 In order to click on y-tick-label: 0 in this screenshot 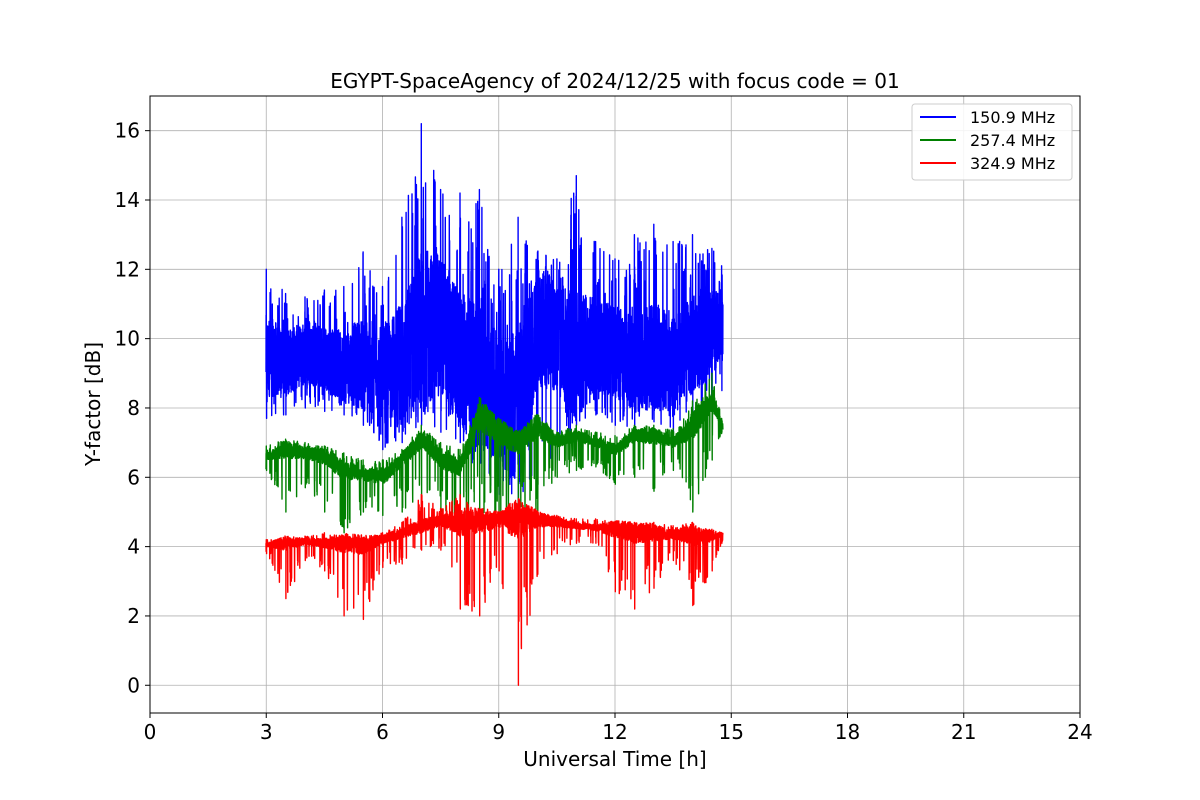, I will do `click(133, 685)`.